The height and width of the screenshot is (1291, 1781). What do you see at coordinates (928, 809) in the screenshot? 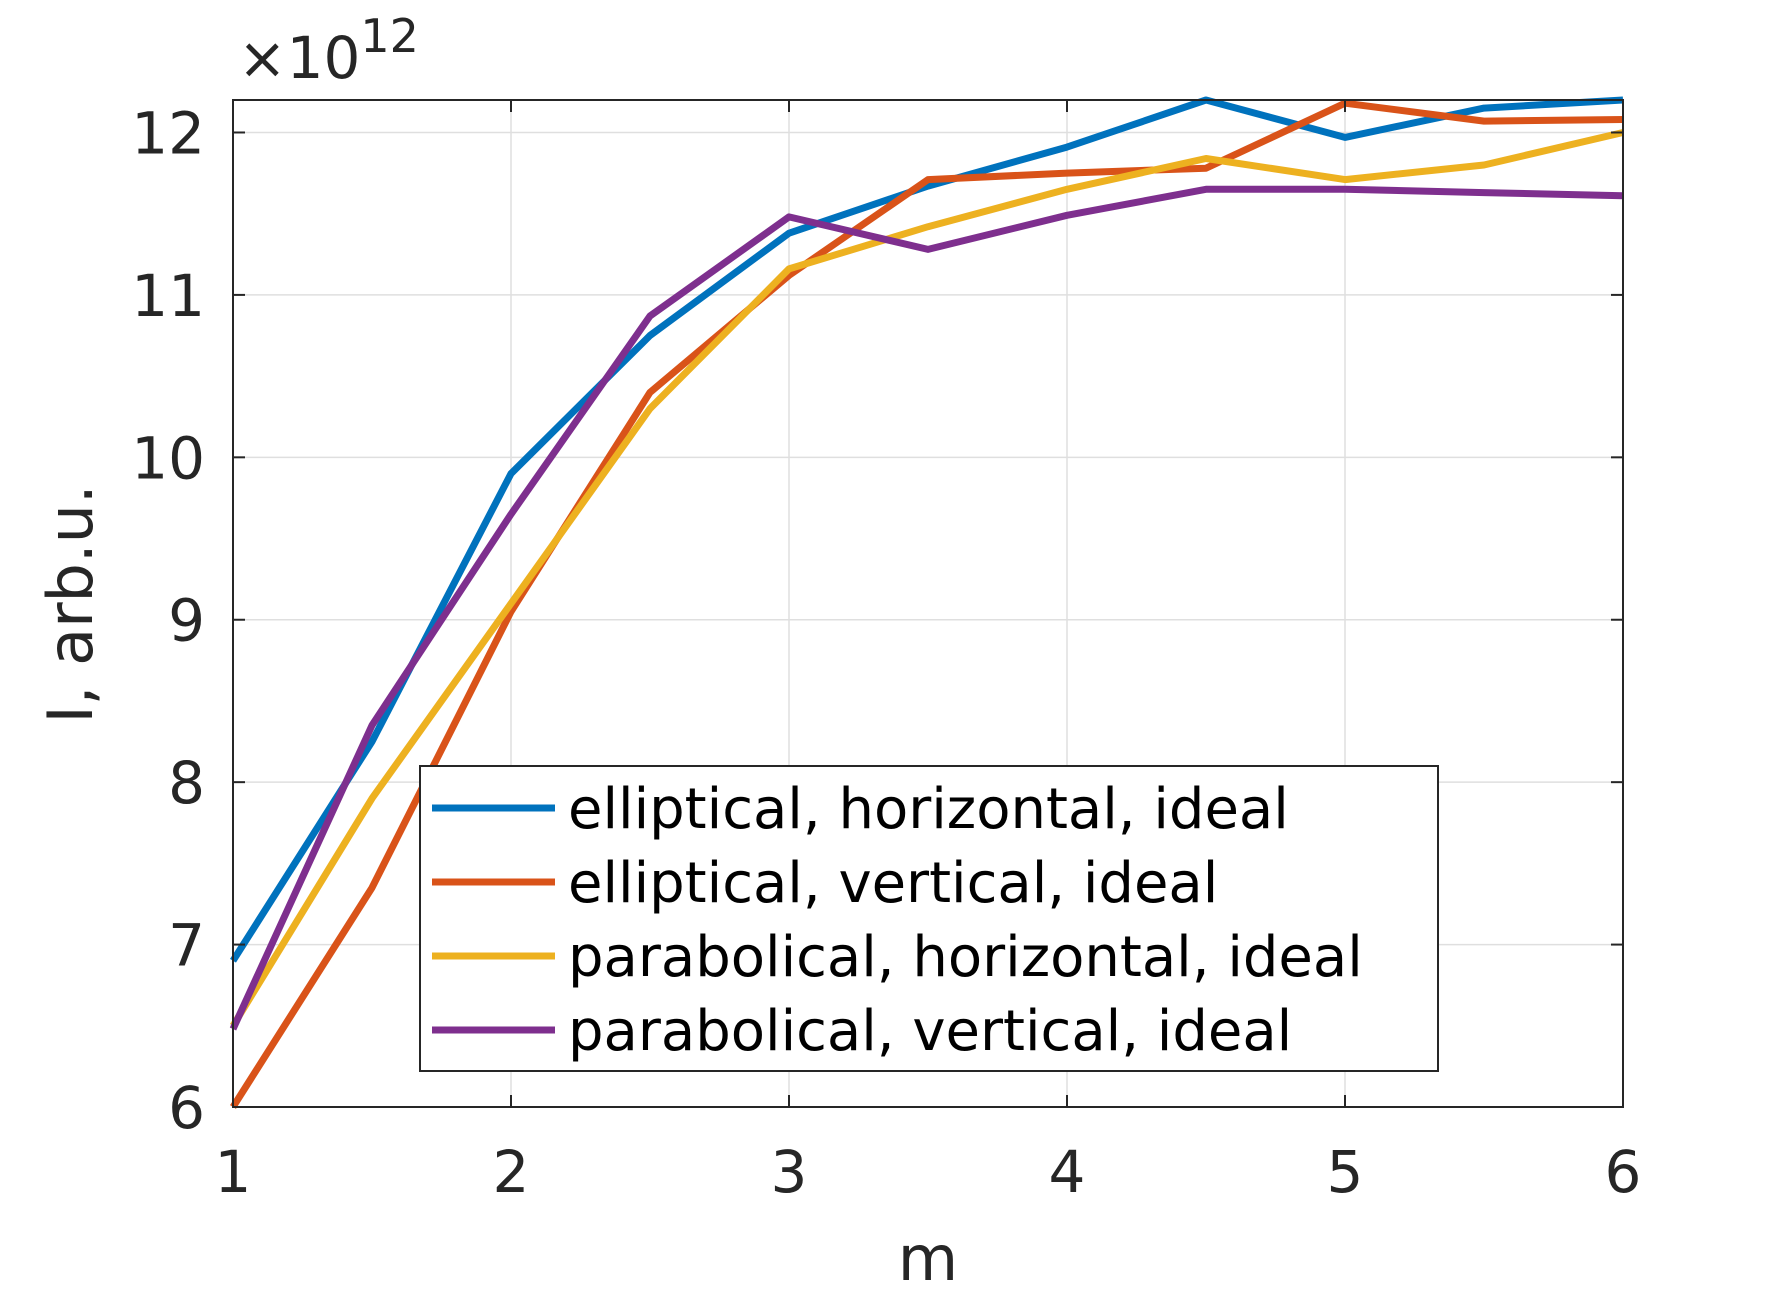
I see `legend-label-1: elliptical, horizontal, ideal` at bounding box center [928, 809].